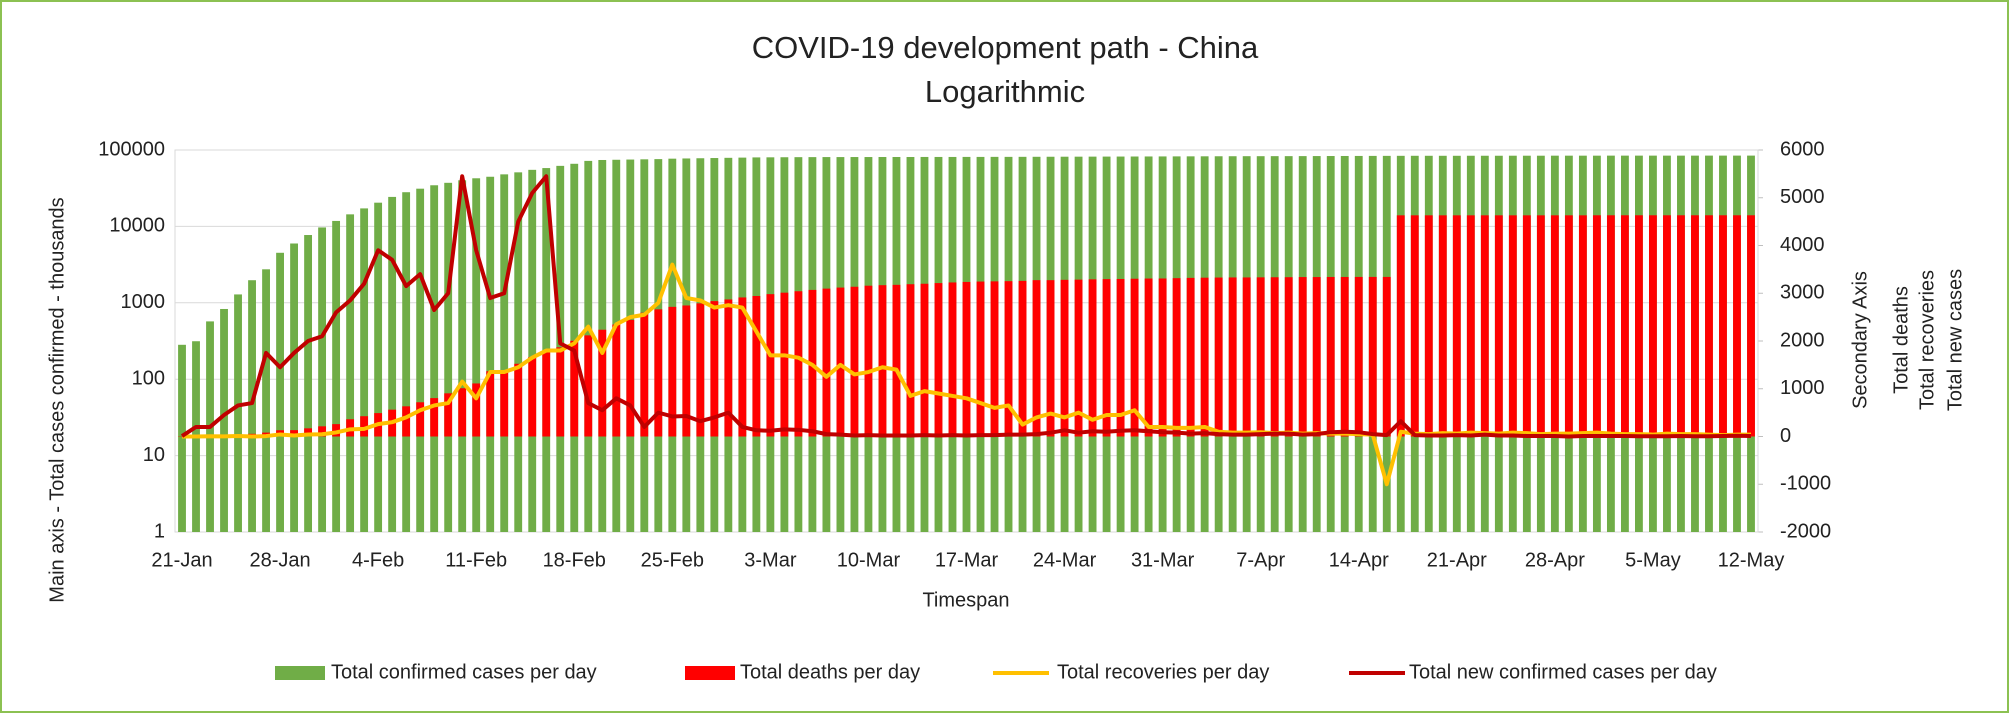  Describe the element at coordinates (1785, 436) in the screenshot. I see `y2-tick-label: 0` at that location.